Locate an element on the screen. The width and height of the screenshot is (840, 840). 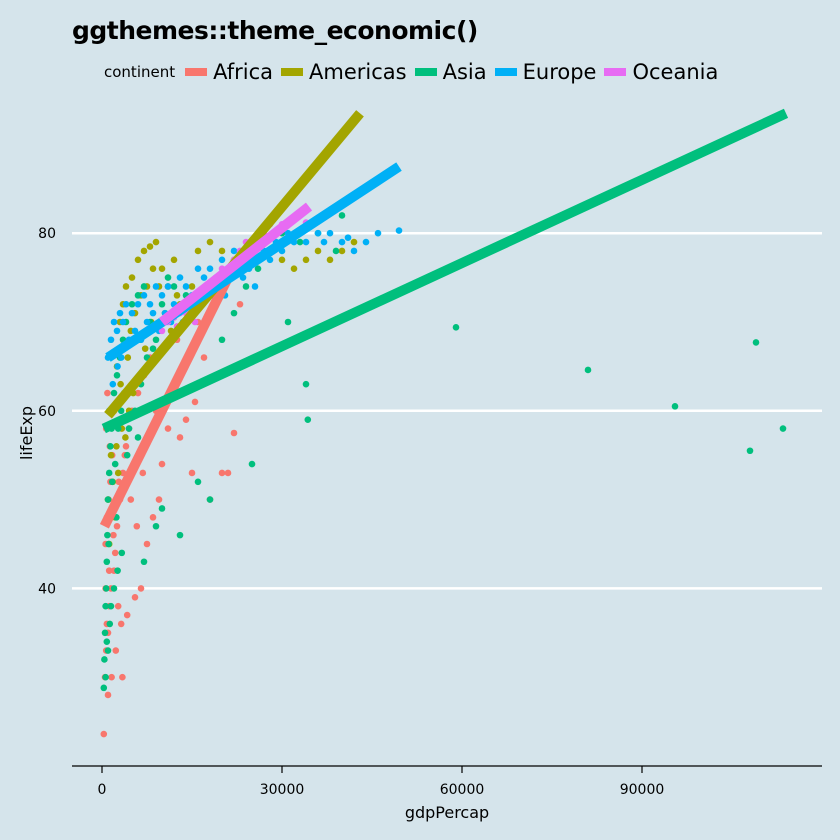
legend-swatch-oceania is located at coordinates (615, 72).